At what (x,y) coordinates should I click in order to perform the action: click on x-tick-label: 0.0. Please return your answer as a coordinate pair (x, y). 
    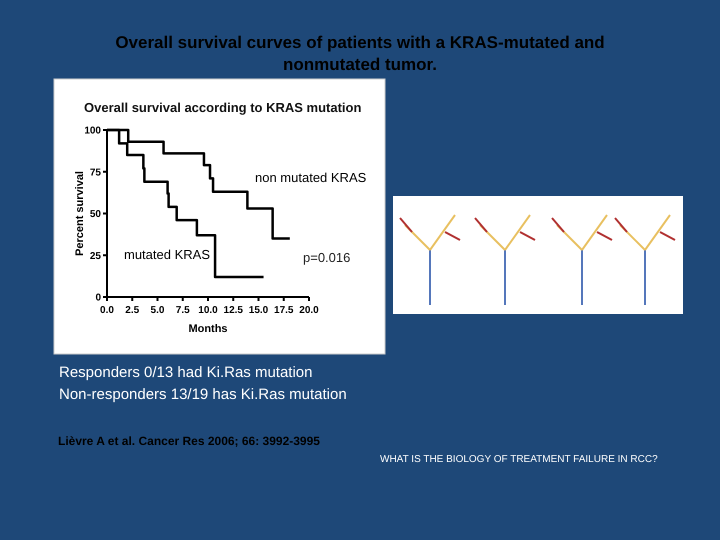
    Looking at the image, I should click on (107, 310).